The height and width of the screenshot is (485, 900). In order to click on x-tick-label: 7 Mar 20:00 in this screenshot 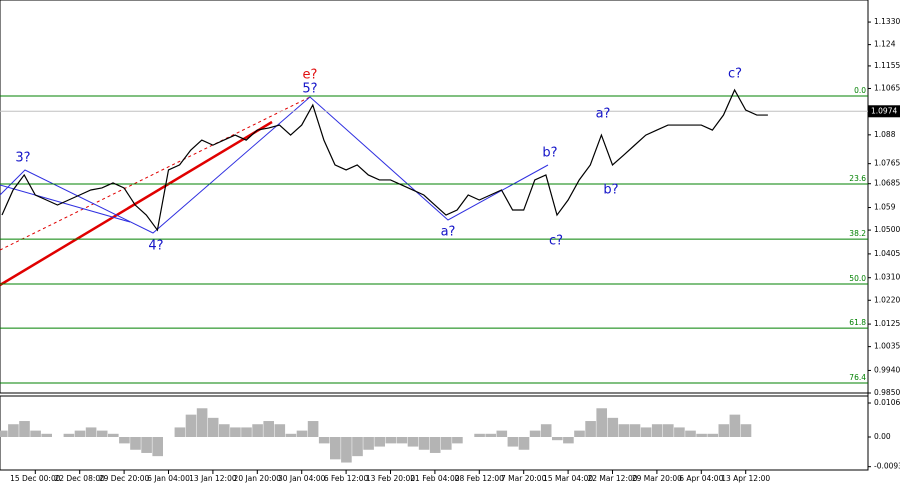, I will do `click(524, 478)`.